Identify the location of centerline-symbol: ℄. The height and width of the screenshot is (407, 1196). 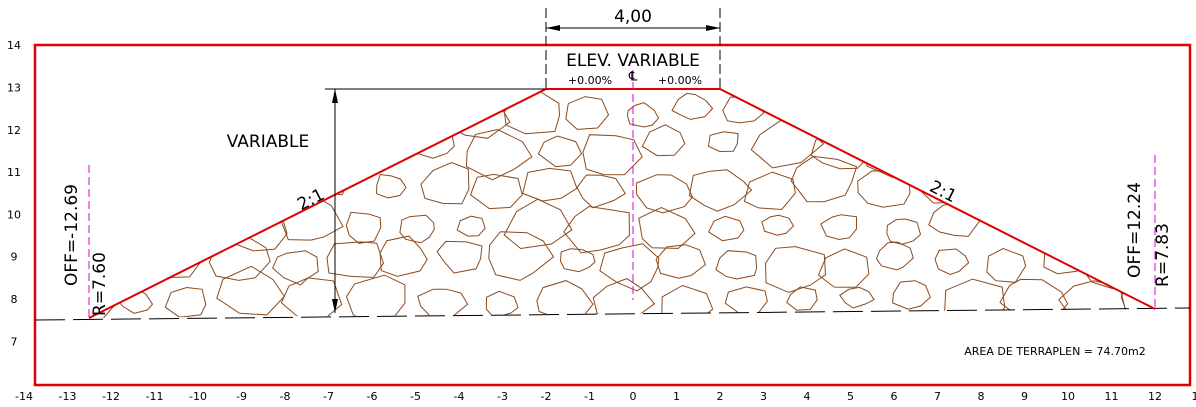
(633, 77).